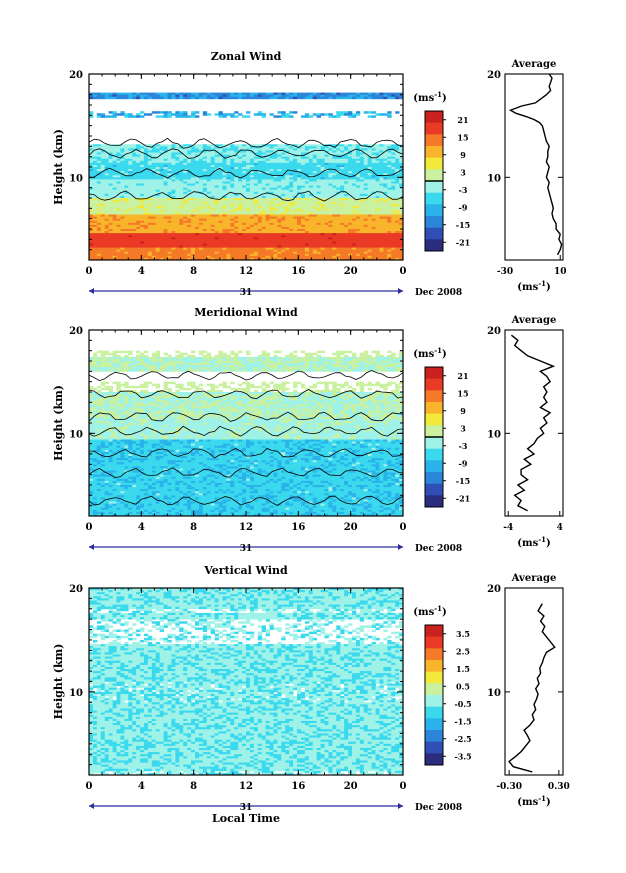  I want to click on colorbar-tick-label: -21, so click(463, 498).